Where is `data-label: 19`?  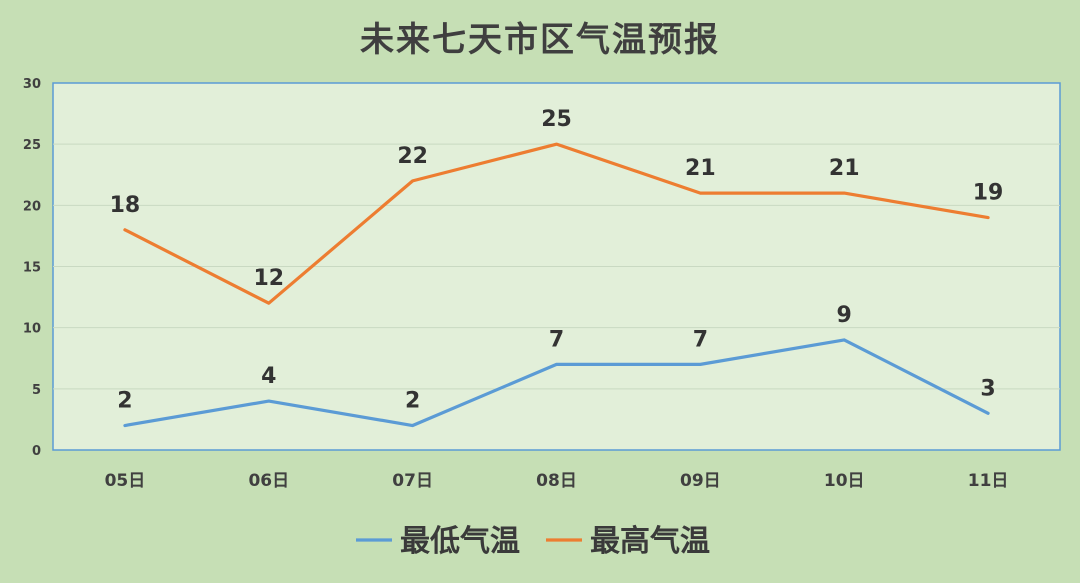
data-label: 19 is located at coordinates (988, 193).